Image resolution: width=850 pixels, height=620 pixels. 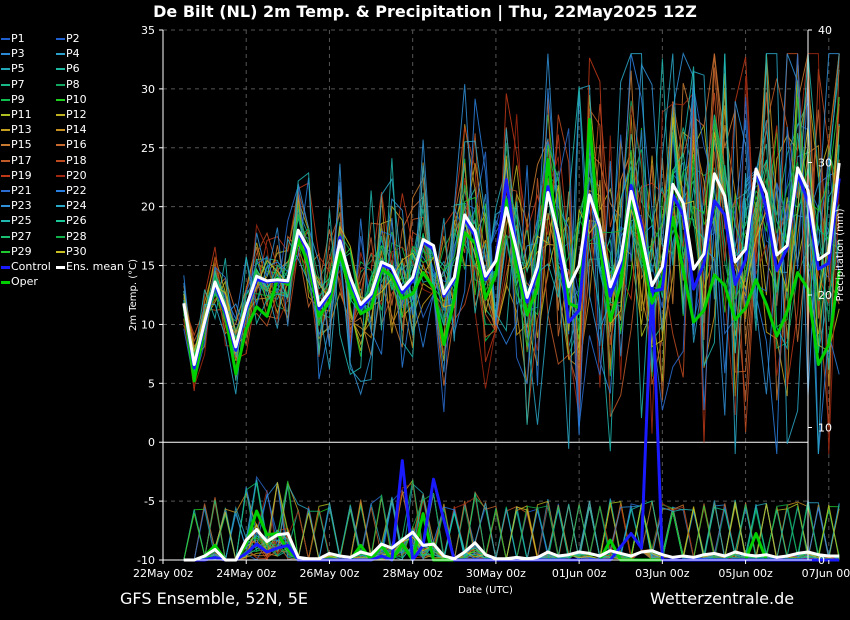 What do you see at coordinates (148, 266) in the screenshot?
I see `ytick-left-label: 15` at bounding box center [148, 266].